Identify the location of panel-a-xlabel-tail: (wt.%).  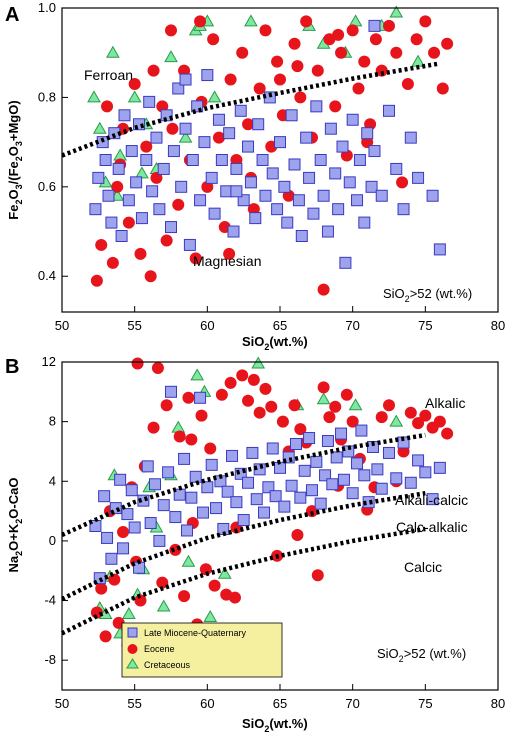
(288, 341).